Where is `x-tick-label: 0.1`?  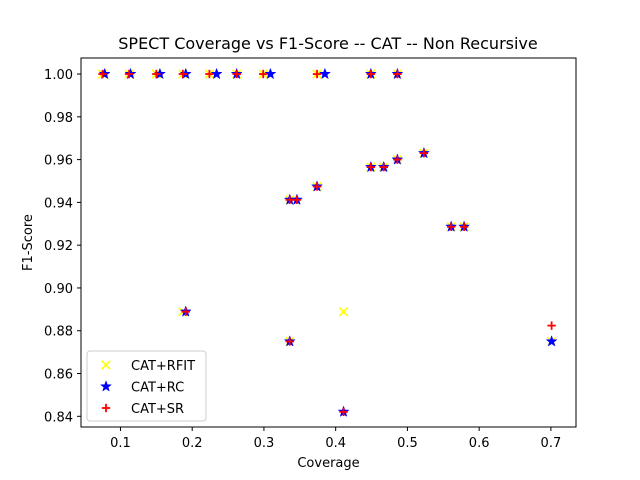 x-tick-label: 0.1 is located at coordinates (120, 443).